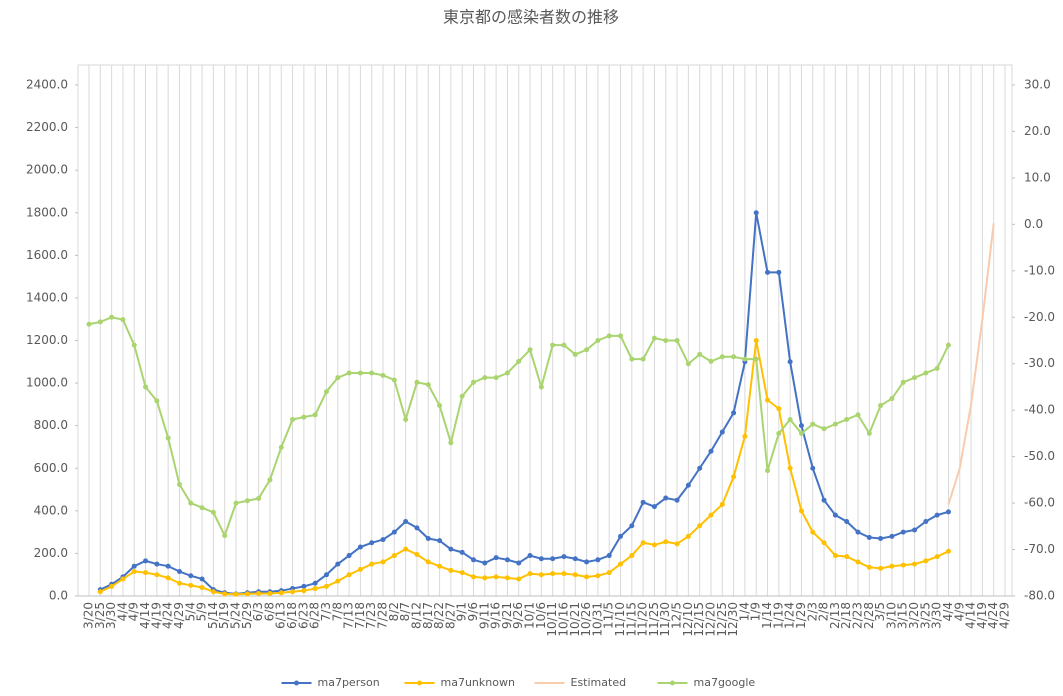 The width and height of the screenshot is (1063, 696). Describe the element at coordinates (450, 615) in the screenshot. I see `x-tick-label: 8/27` at that location.